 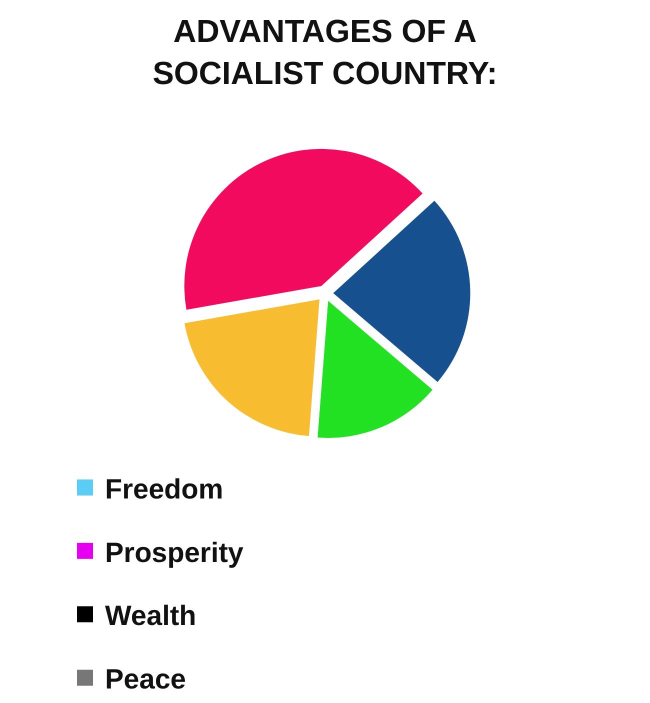 I want to click on legend-label: Freedom, so click(x=164, y=488).